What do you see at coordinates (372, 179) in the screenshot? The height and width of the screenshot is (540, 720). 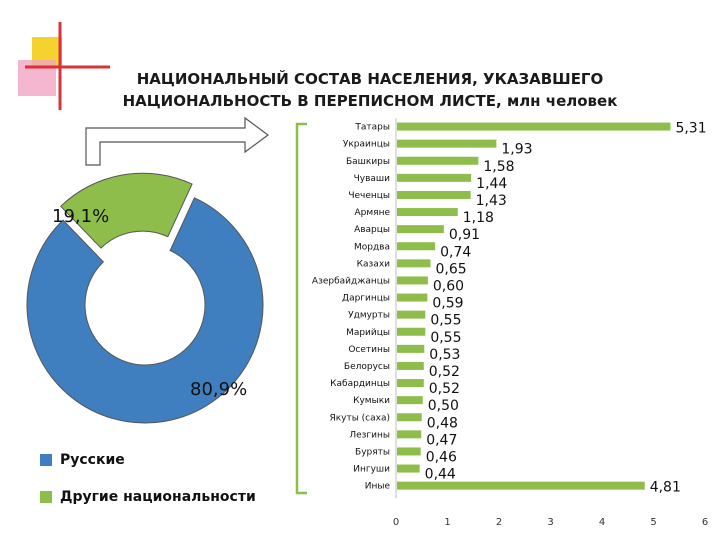 I see `category-label: Чуваши` at bounding box center [372, 179].